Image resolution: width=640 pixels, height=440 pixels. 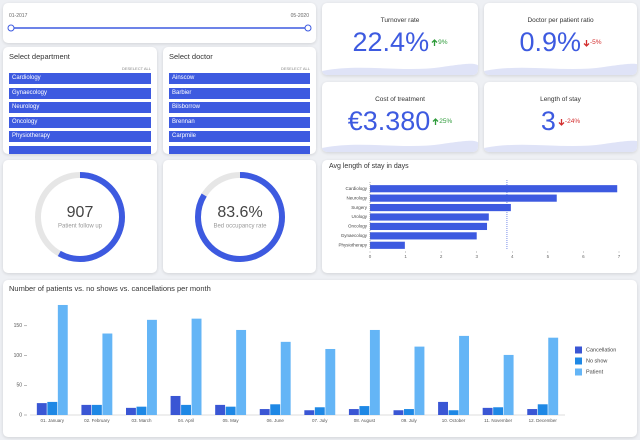 What do you see at coordinates (239, 212) in the screenshot?
I see `gauge-value: 83.6%` at bounding box center [239, 212].